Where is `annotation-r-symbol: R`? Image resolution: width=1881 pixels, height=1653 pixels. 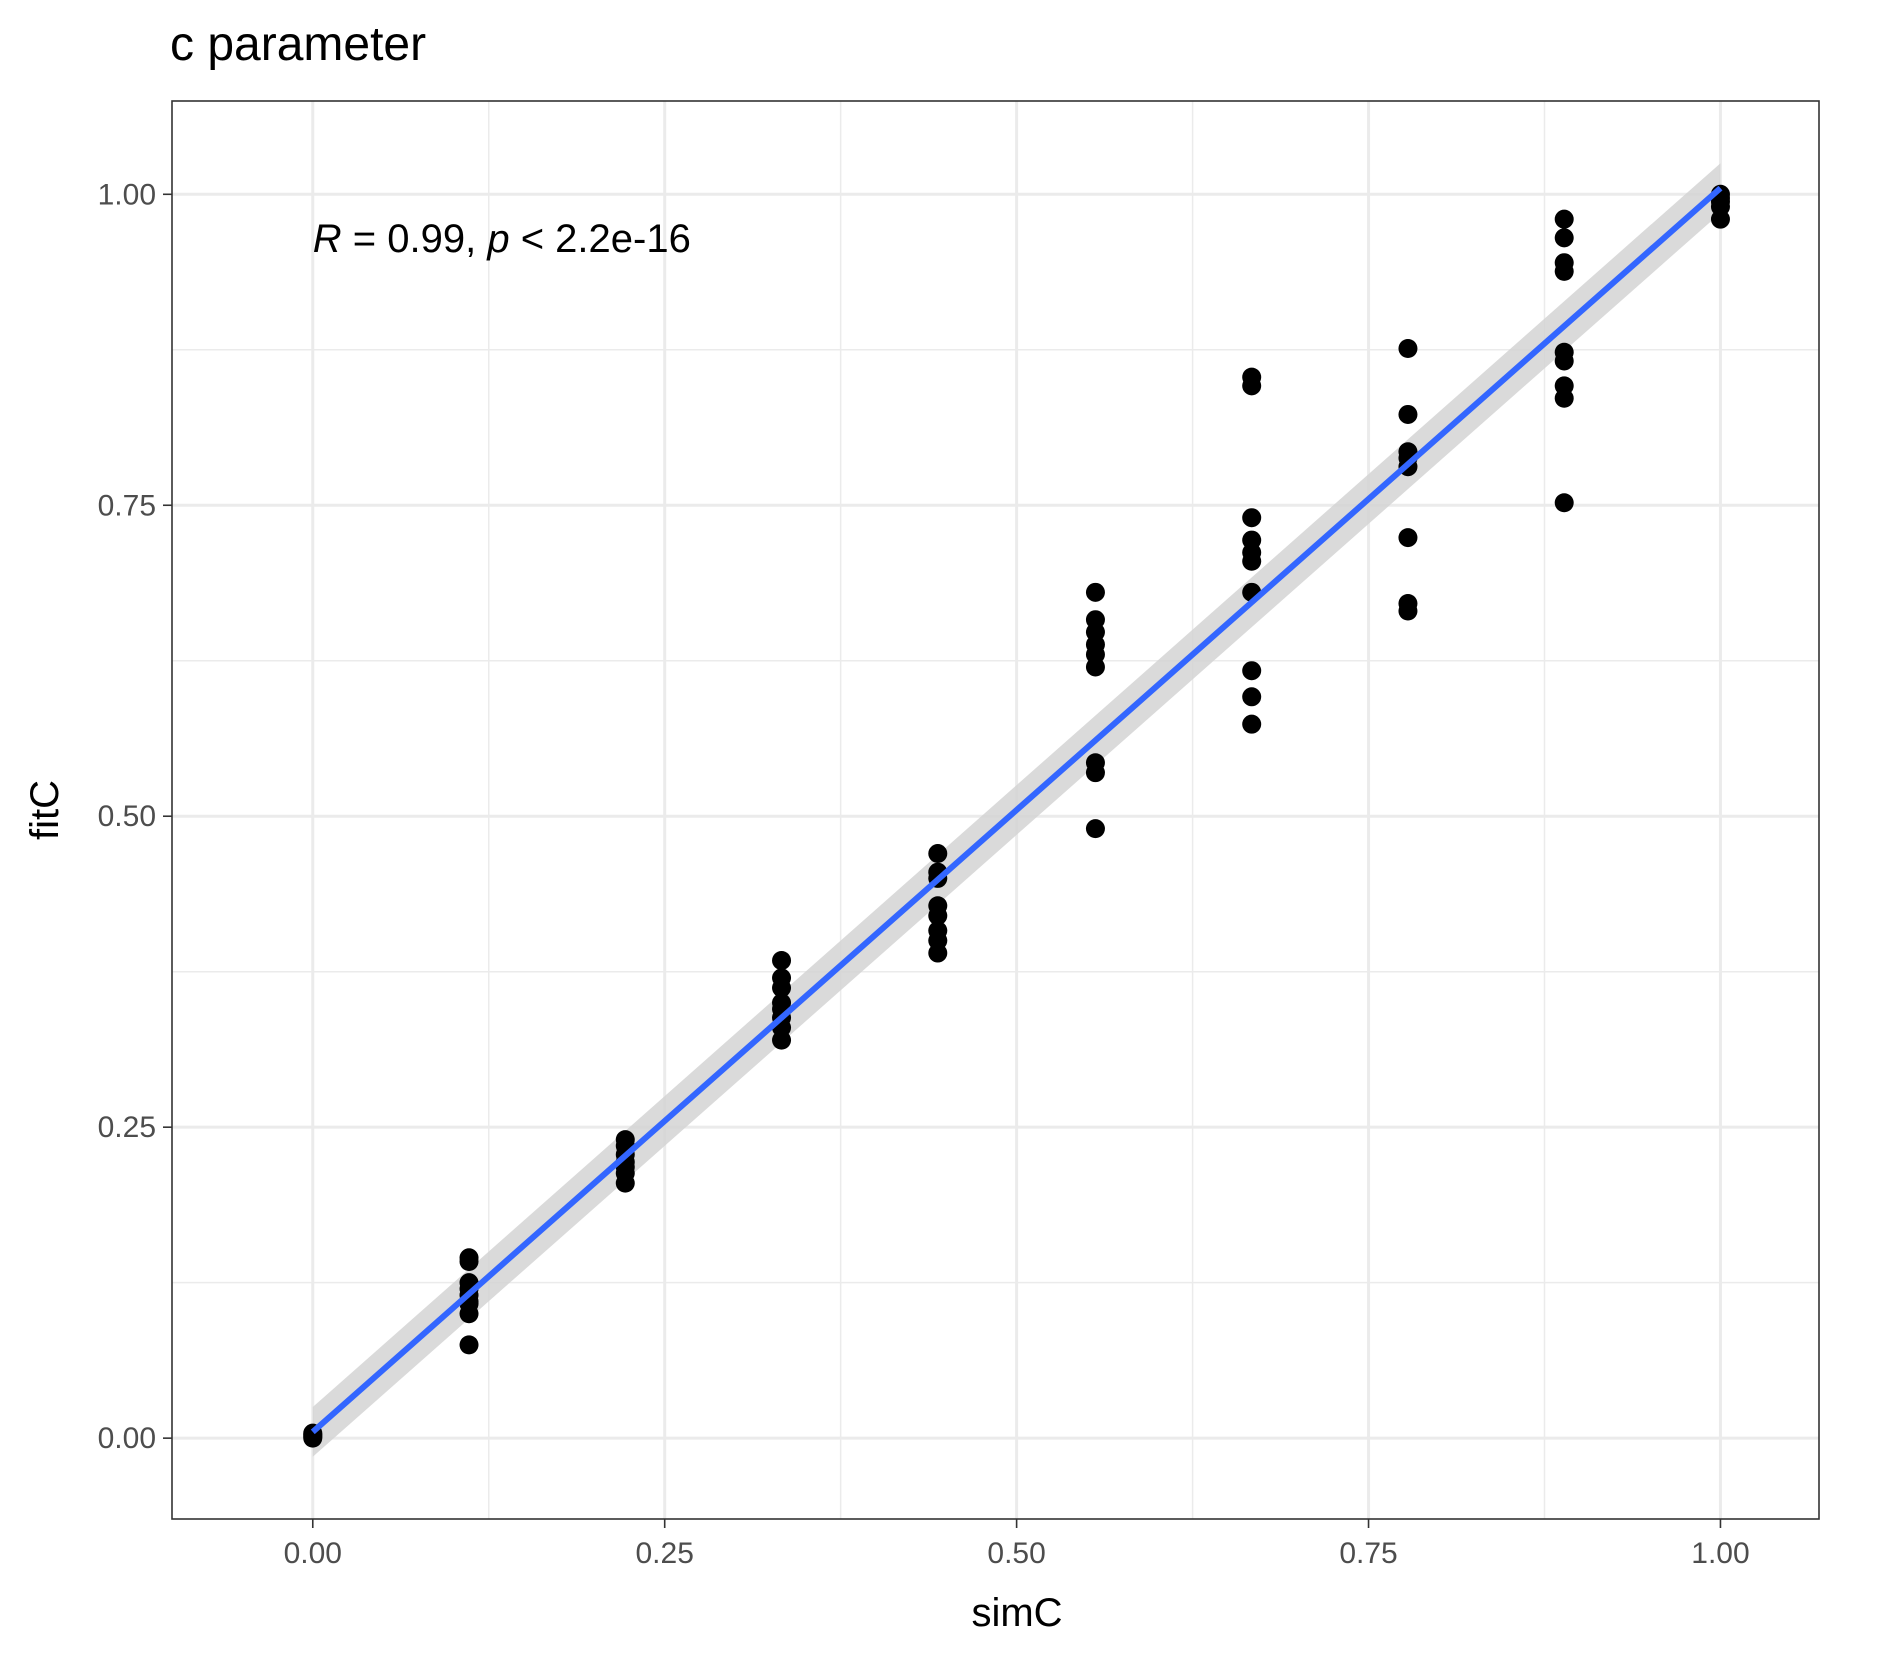 annotation-r-symbol: R is located at coordinates (327, 239).